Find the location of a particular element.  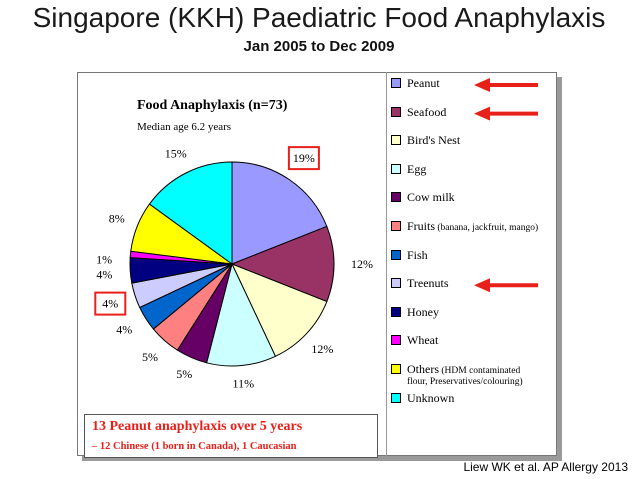

slice-label-fish: 4% is located at coordinates (124, 329).